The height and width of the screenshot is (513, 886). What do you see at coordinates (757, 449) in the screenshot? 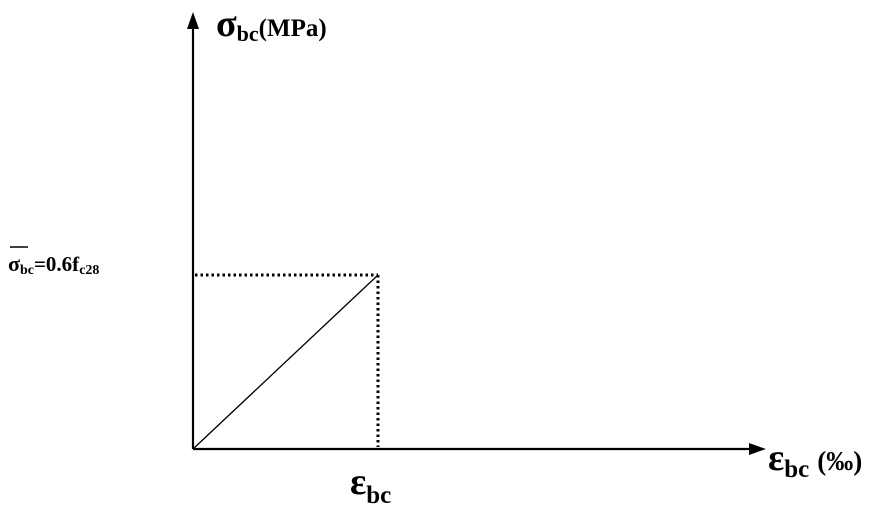
I see `x-axis-arrowhead` at bounding box center [757, 449].